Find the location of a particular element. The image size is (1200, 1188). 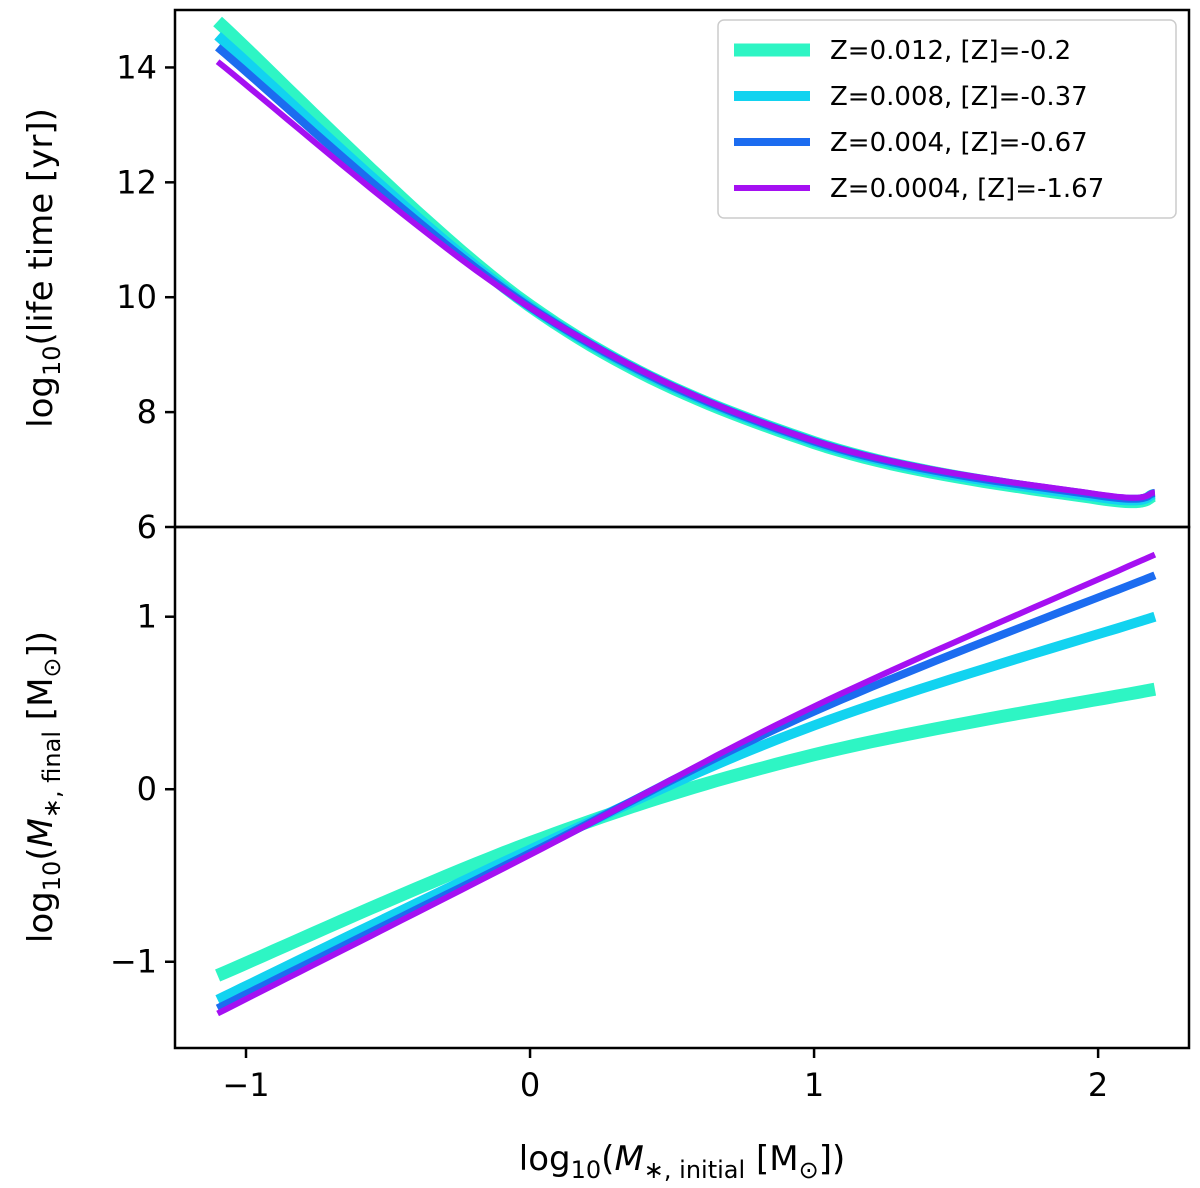

x-tick-label: 1 is located at coordinates (814, 1085).